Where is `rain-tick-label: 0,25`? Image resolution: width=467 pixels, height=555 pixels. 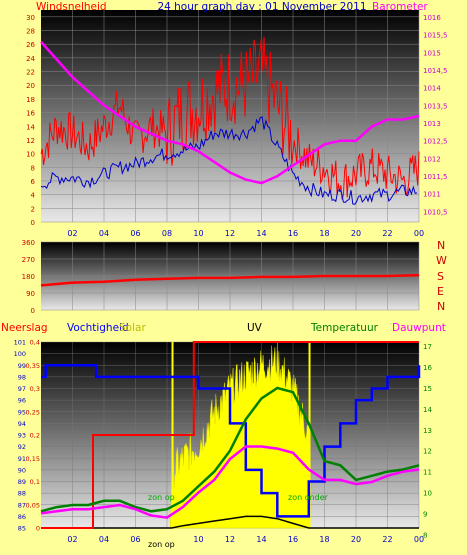
rain-tick-label: 0,25 is located at coordinates (33, 412).